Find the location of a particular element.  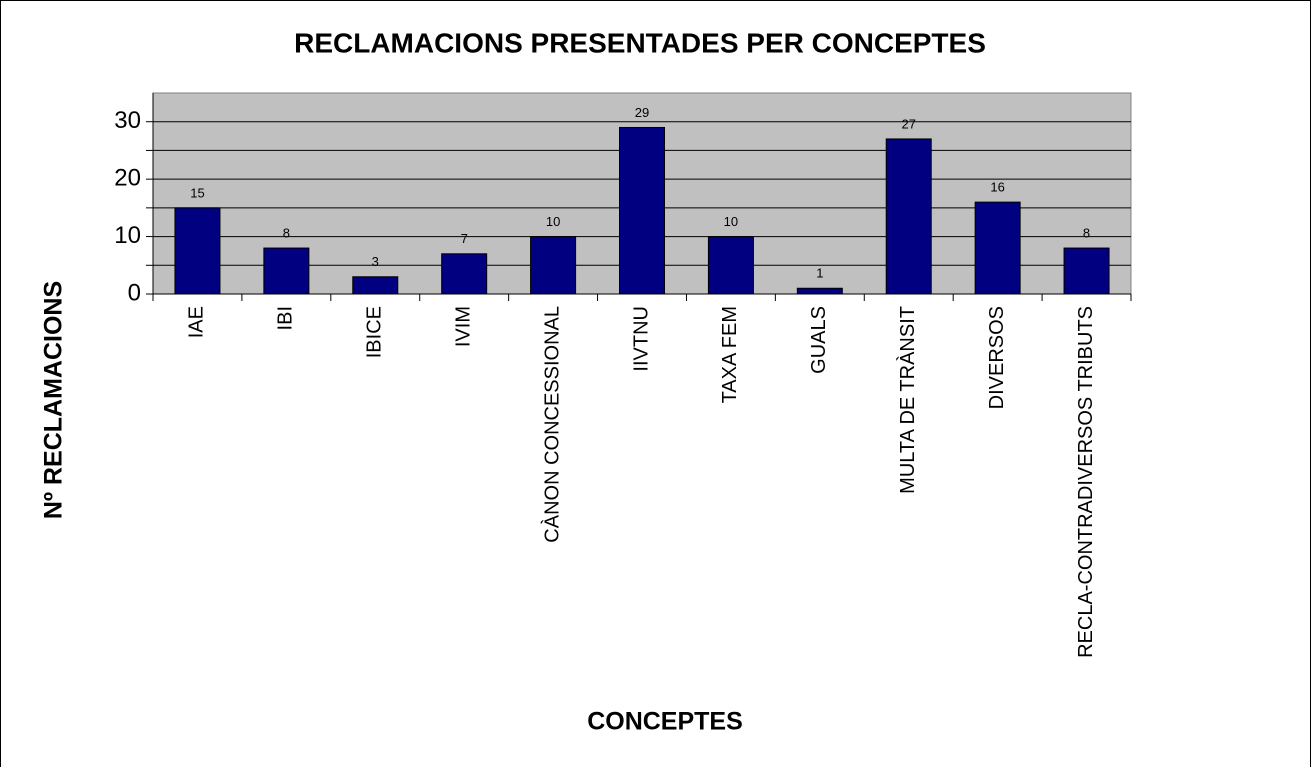

x-tick-label: IVIM is located at coordinates (463, 326).